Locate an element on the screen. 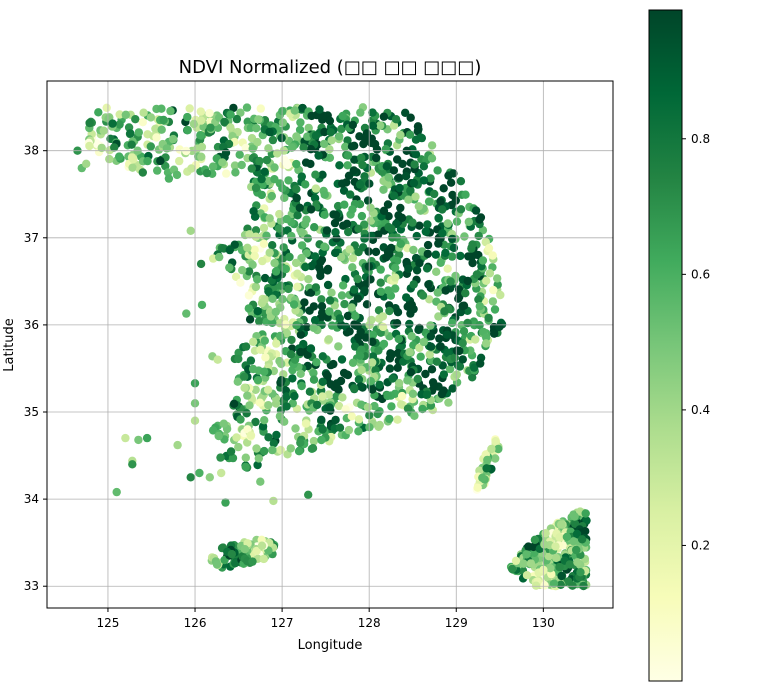 The height and width of the screenshot is (690, 766). x-axis-label: Longitude is located at coordinates (330, 645).